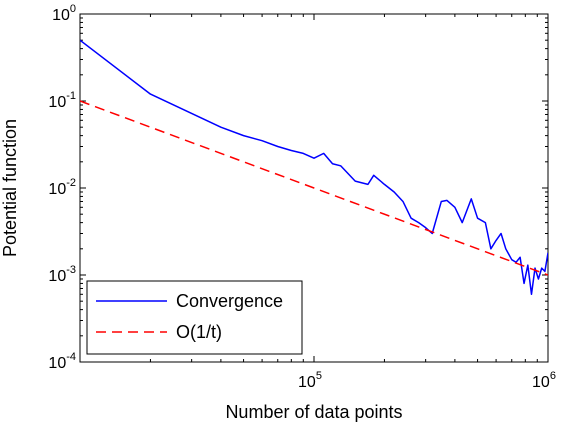 The image size is (562, 426). Describe the element at coordinates (199, 332) in the screenshot. I see `legend-label-o-1-t: O(1/t)` at that location.